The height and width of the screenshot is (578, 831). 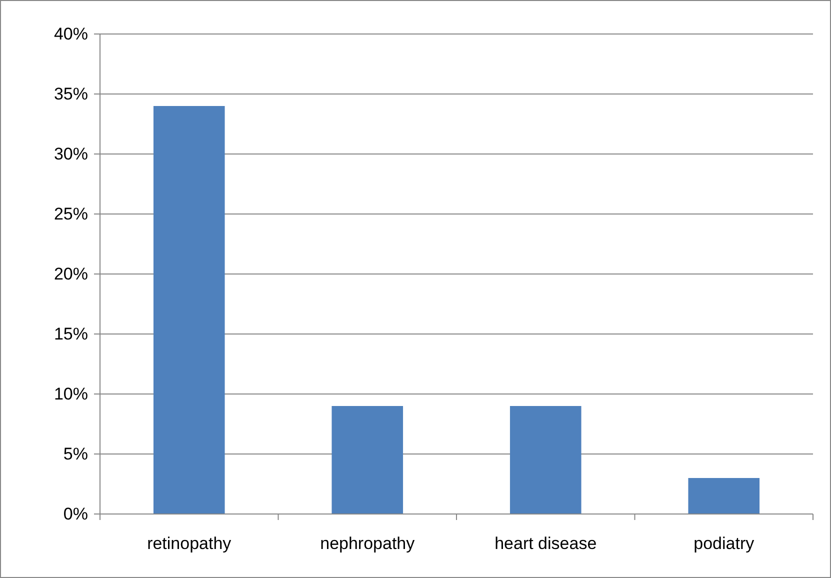 What do you see at coordinates (71, 274) in the screenshot?
I see `y-tick-label: 20%` at bounding box center [71, 274].